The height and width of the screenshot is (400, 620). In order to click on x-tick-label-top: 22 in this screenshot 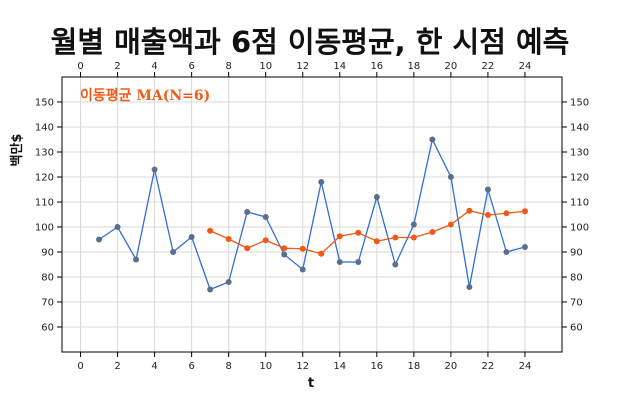, I will do `click(488, 66)`.